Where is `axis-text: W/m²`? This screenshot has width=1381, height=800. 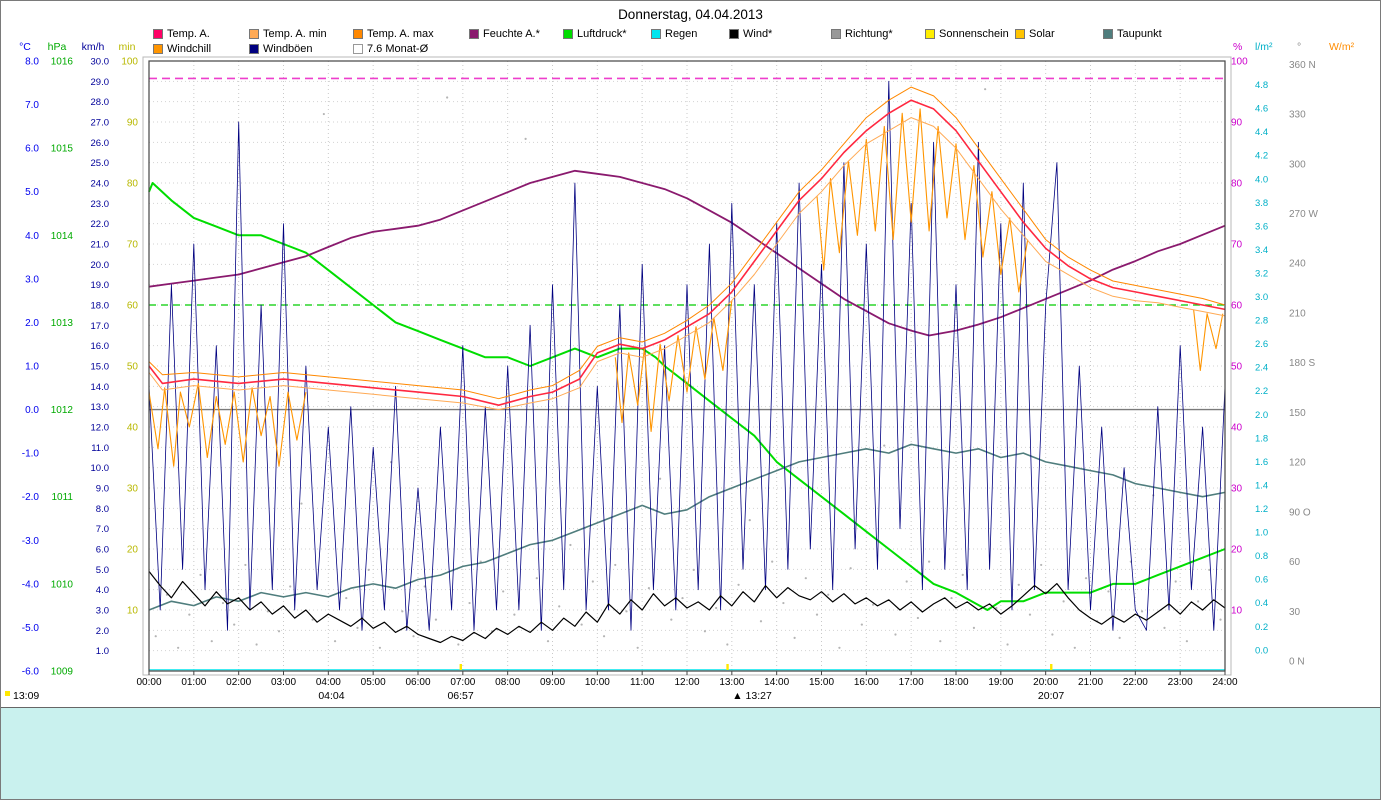
axis-text: W/m² is located at coordinates (1342, 47).